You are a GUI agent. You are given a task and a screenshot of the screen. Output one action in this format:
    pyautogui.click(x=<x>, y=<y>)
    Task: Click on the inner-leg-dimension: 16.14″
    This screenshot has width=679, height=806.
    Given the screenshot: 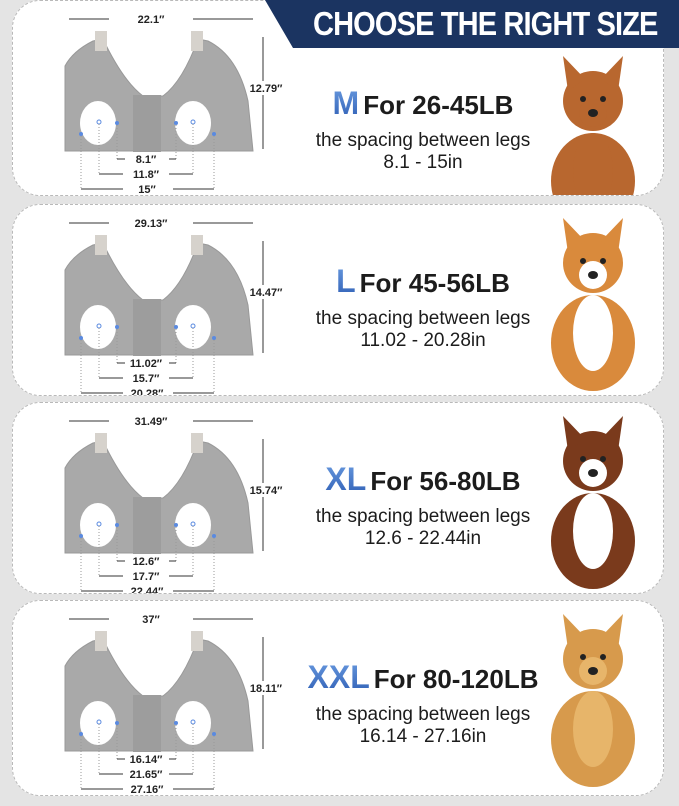 What is the action you would take?
    pyautogui.click(x=147, y=760)
    